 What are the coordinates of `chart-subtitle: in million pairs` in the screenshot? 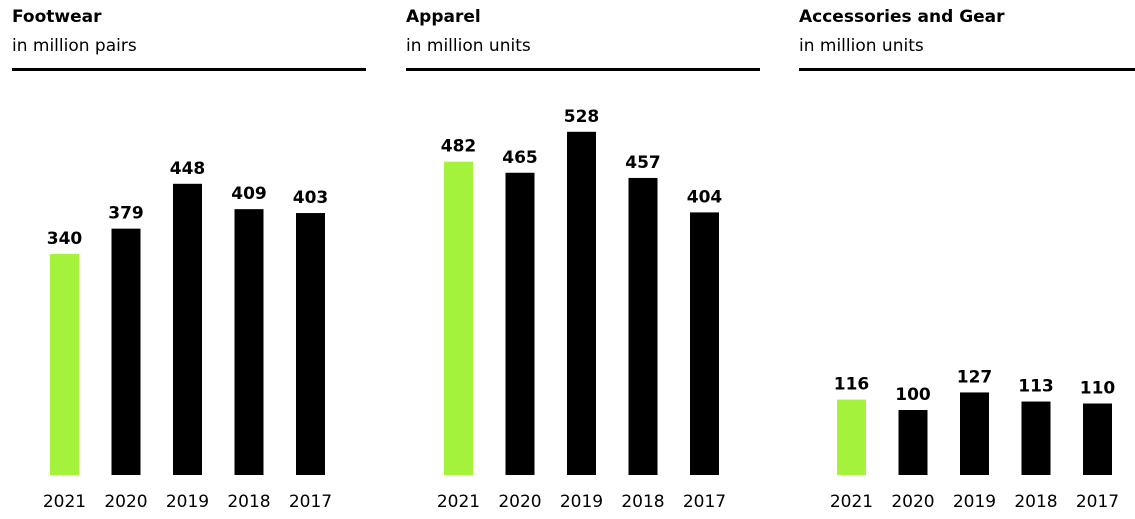 It's located at (74, 46).